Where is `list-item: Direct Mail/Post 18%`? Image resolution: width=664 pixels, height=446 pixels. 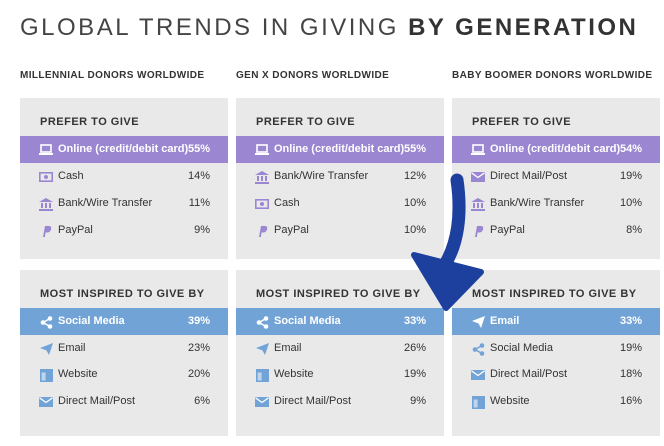
list-item: Direct Mail/Post 18% is located at coordinates (556, 374).